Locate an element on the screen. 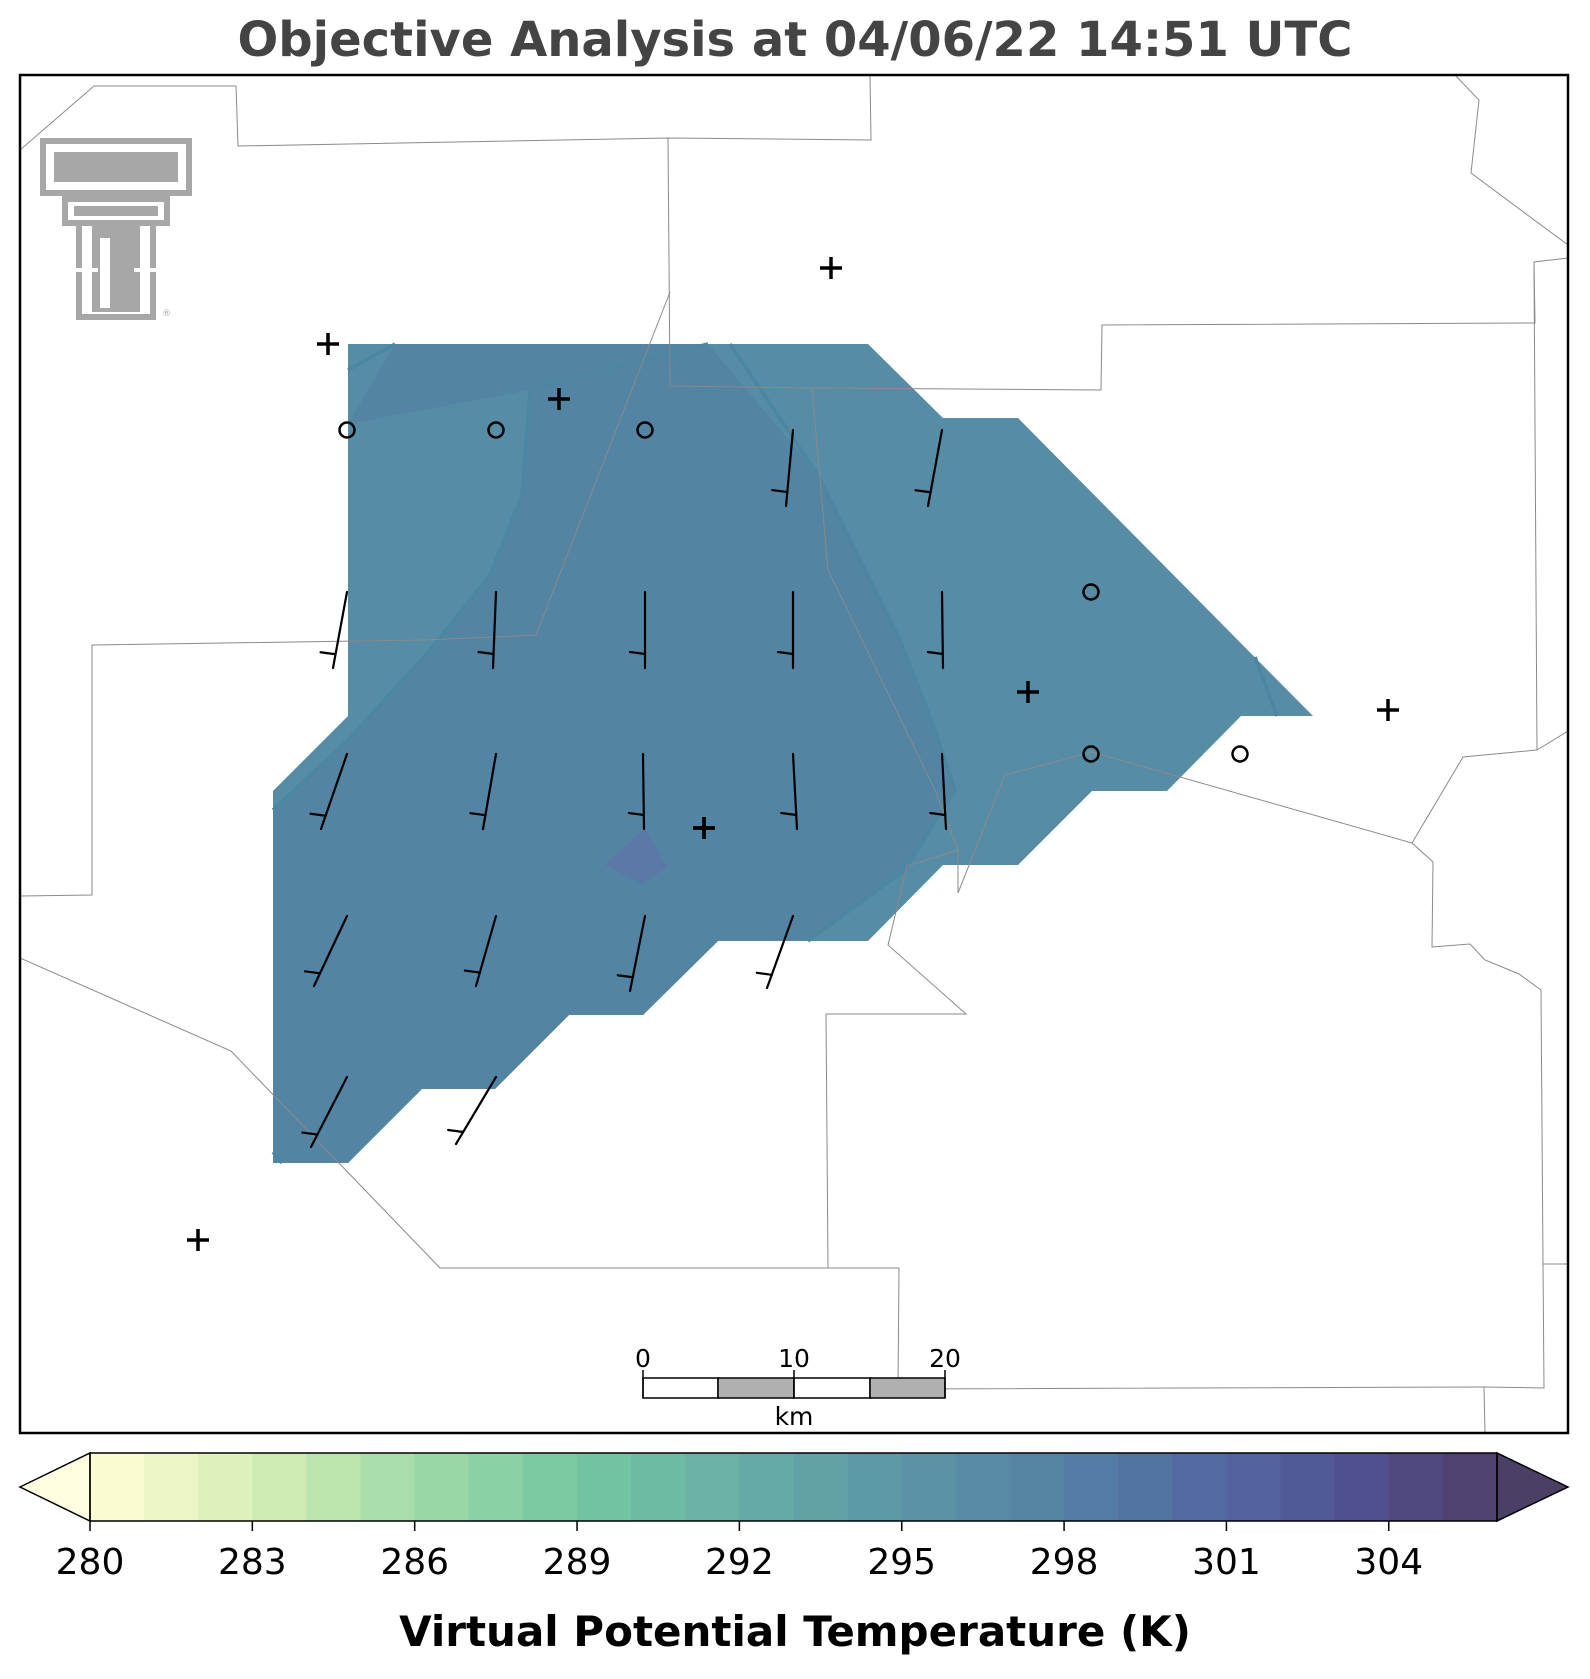 The height and width of the screenshot is (1679, 1590). texas-tech-double-t-logo: ® is located at coordinates (116, 229).